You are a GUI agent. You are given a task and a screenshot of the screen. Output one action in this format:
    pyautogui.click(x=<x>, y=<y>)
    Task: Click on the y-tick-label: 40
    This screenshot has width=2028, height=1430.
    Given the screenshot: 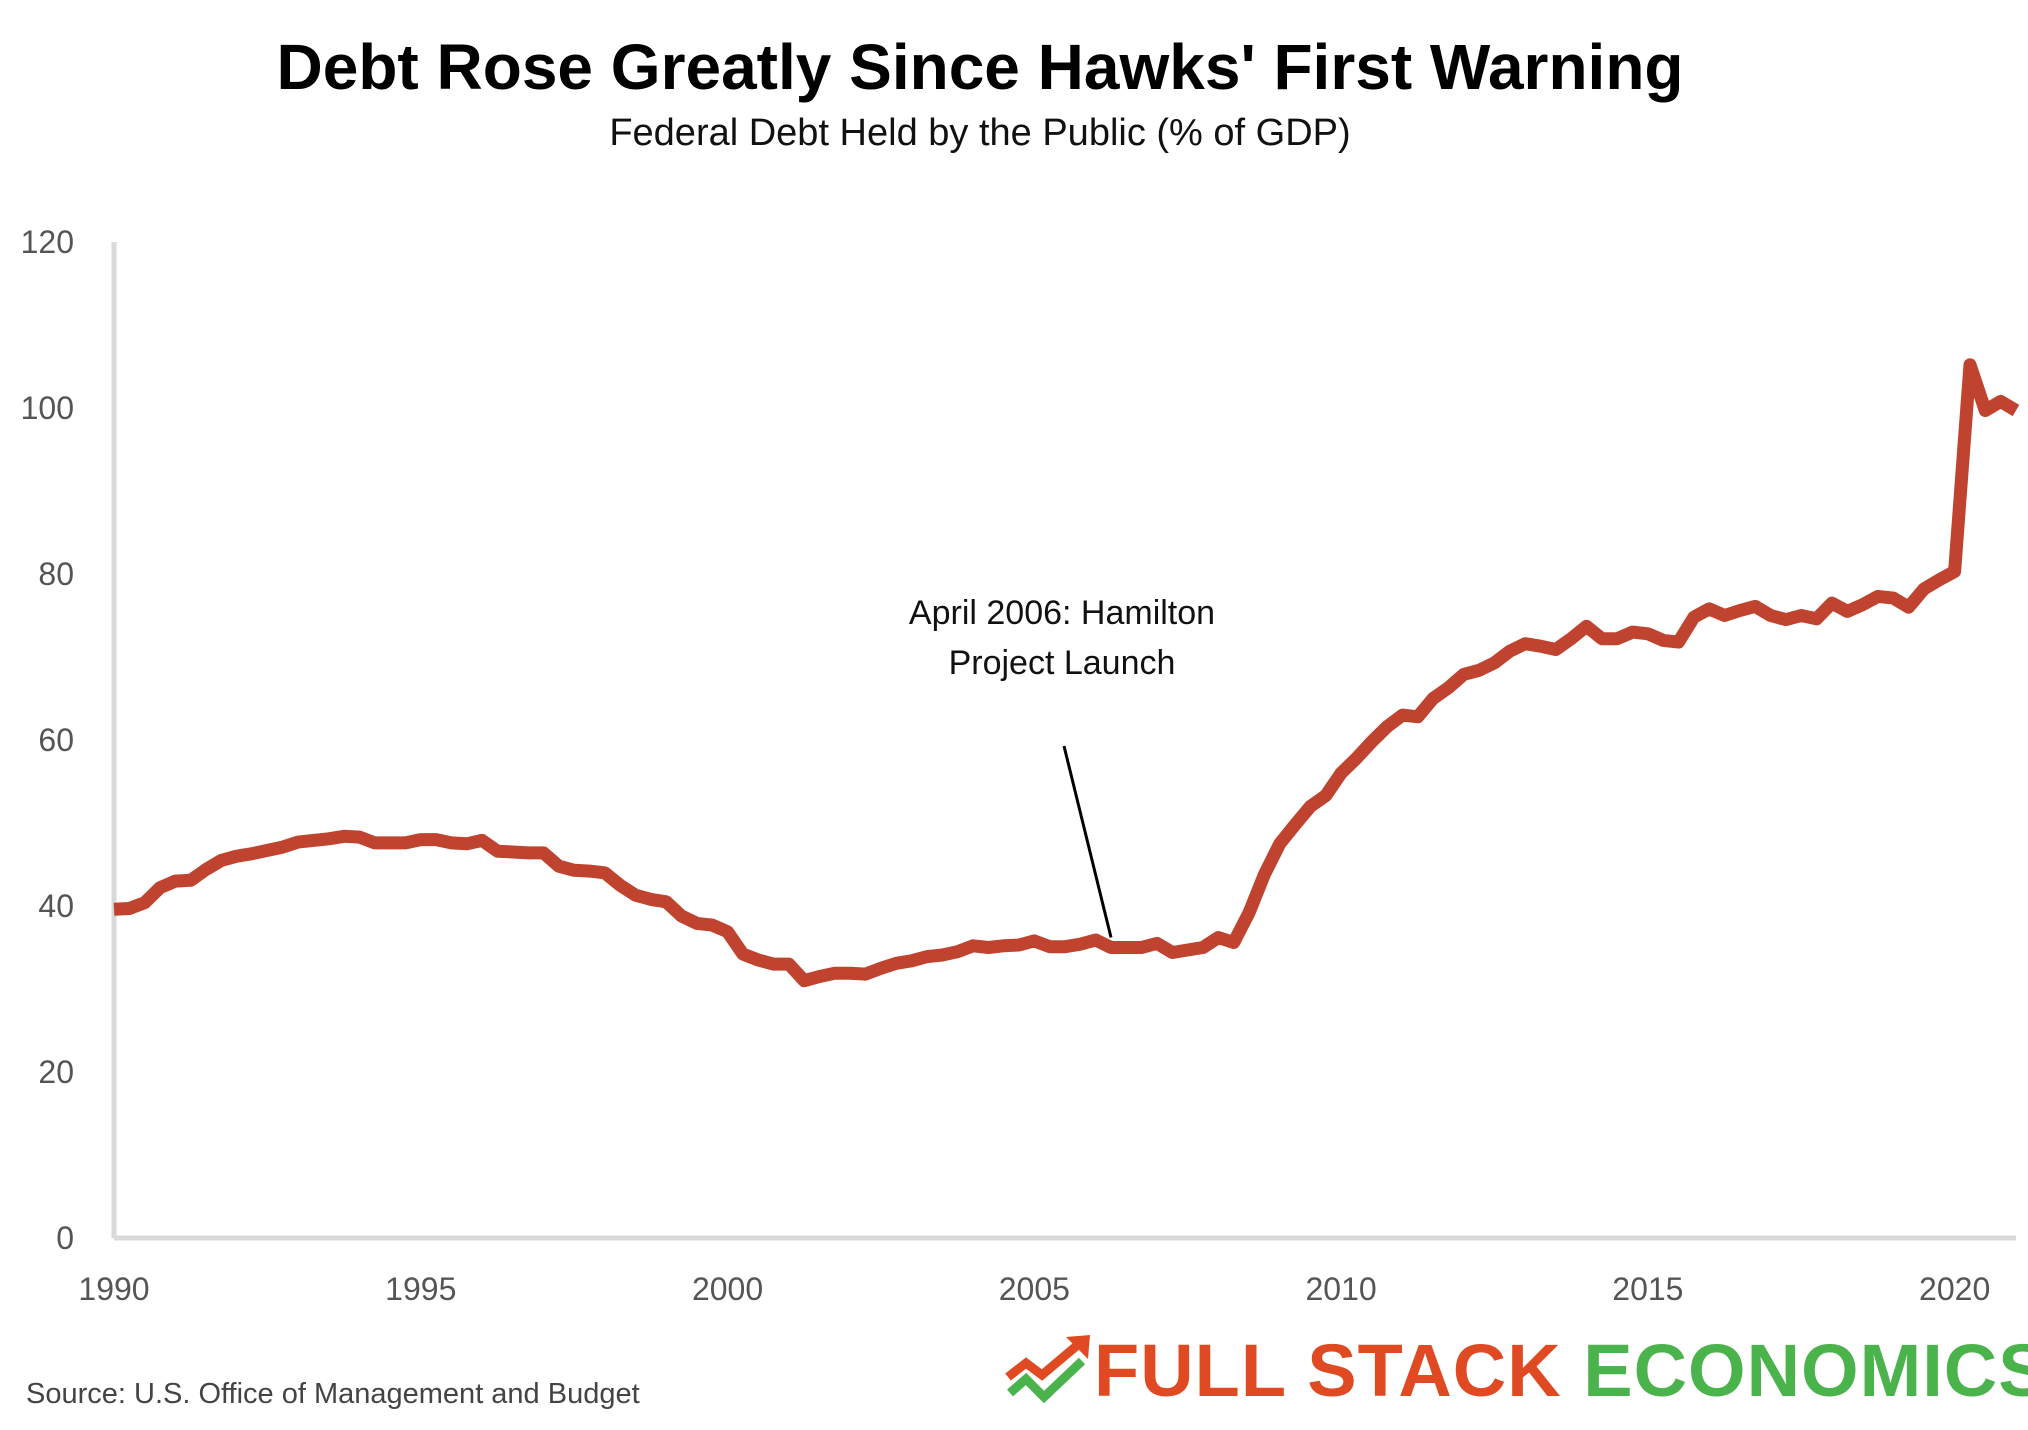 What is the action you would take?
    pyautogui.click(x=56, y=906)
    